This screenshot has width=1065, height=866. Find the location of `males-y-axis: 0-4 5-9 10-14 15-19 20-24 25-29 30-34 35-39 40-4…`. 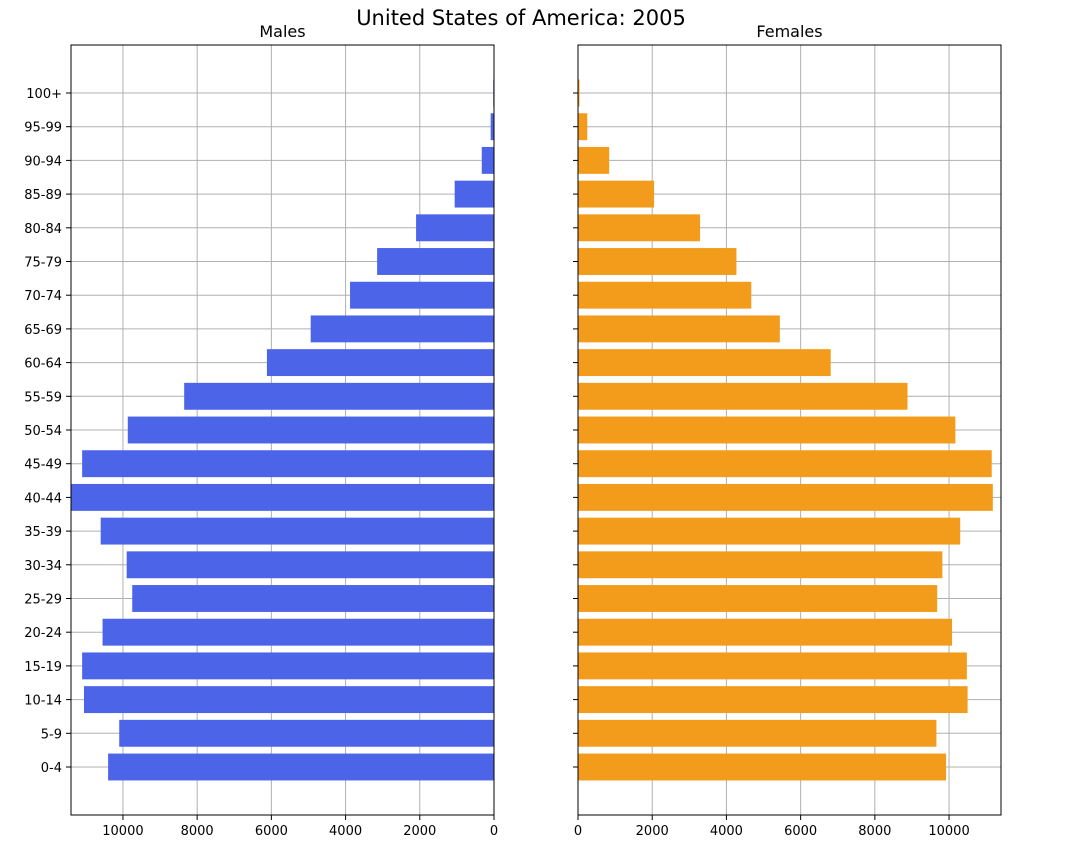

males-y-axis: 0-4 5-9 10-14 15-19 20-24 25-29 30-34 35-39 40-4… is located at coordinates (47, 431).